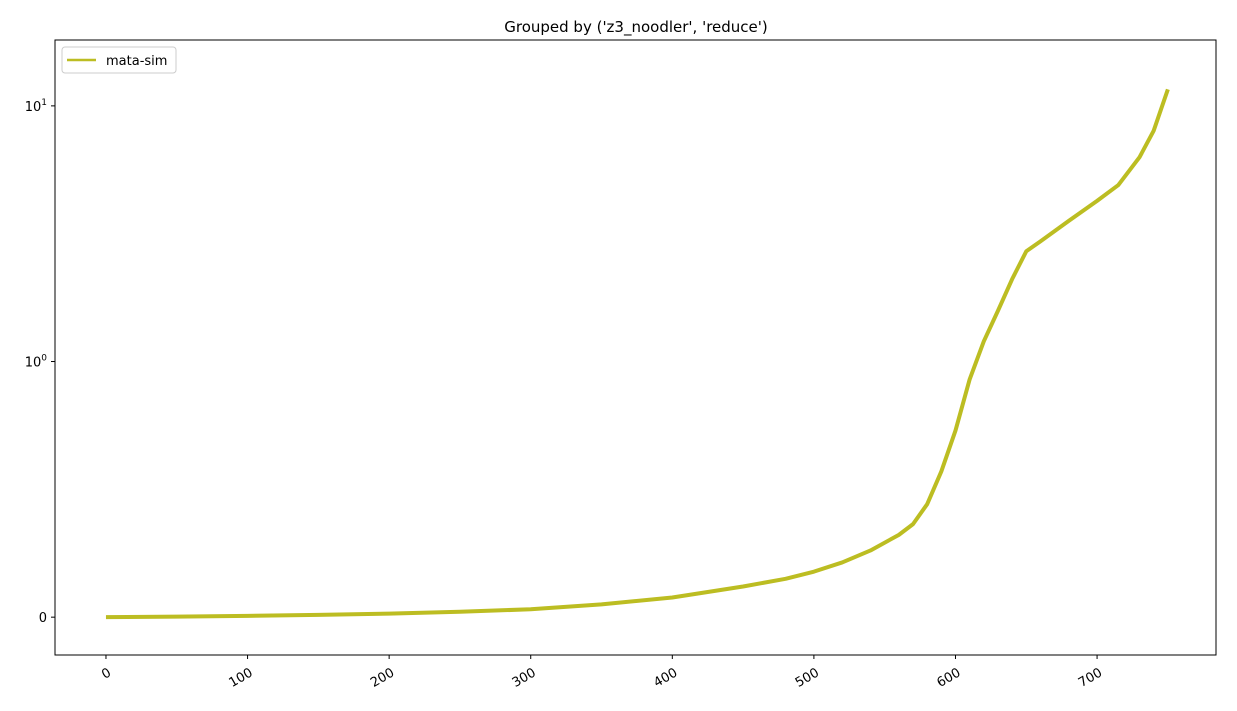 The height and width of the screenshot is (711, 1237). What do you see at coordinates (106, 673) in the screenshot?
I see `x-tick-label: 0` at bounding box center [106, 673].